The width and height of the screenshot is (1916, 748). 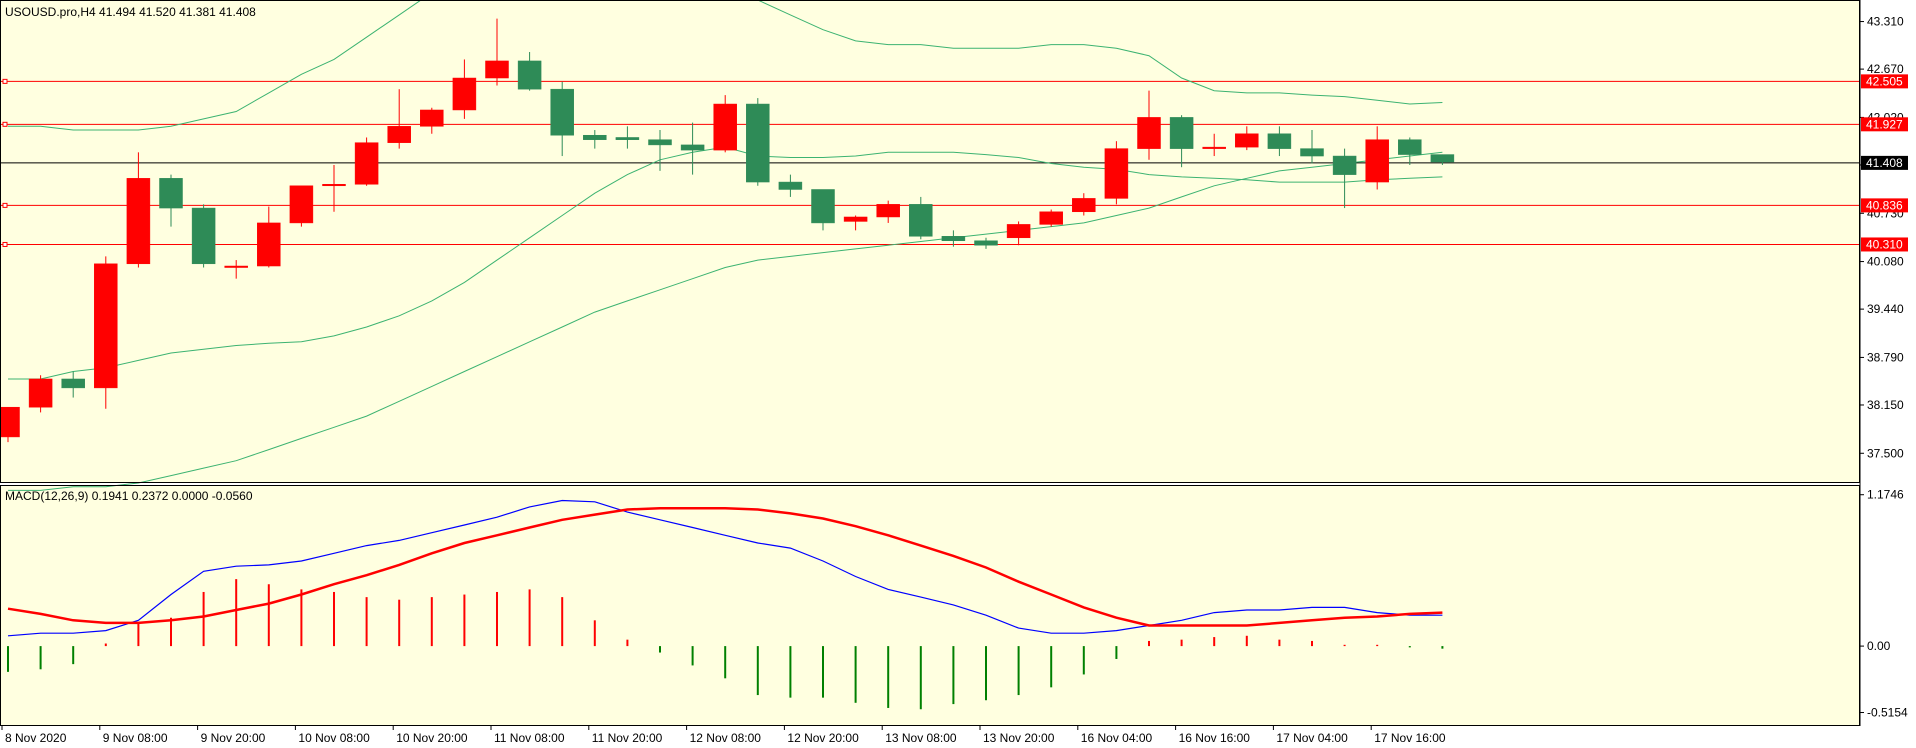 I want to click on macd-tick-label: 1.1746, so click(x=1885, y=495).